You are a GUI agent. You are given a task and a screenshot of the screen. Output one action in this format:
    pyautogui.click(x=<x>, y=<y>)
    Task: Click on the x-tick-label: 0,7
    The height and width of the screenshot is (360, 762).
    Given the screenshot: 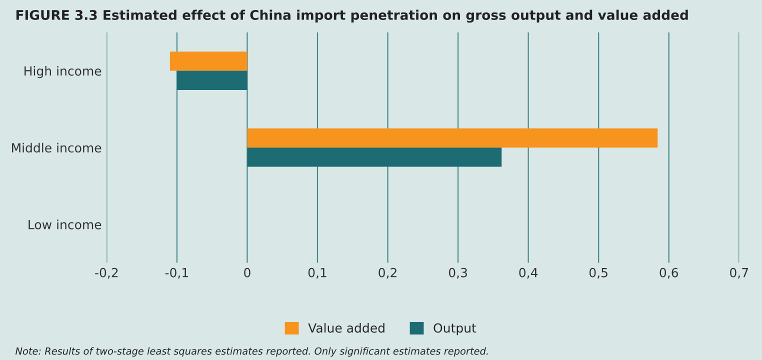 What is the action you would take?
    pyautogui.click(x=739, y=273)
    